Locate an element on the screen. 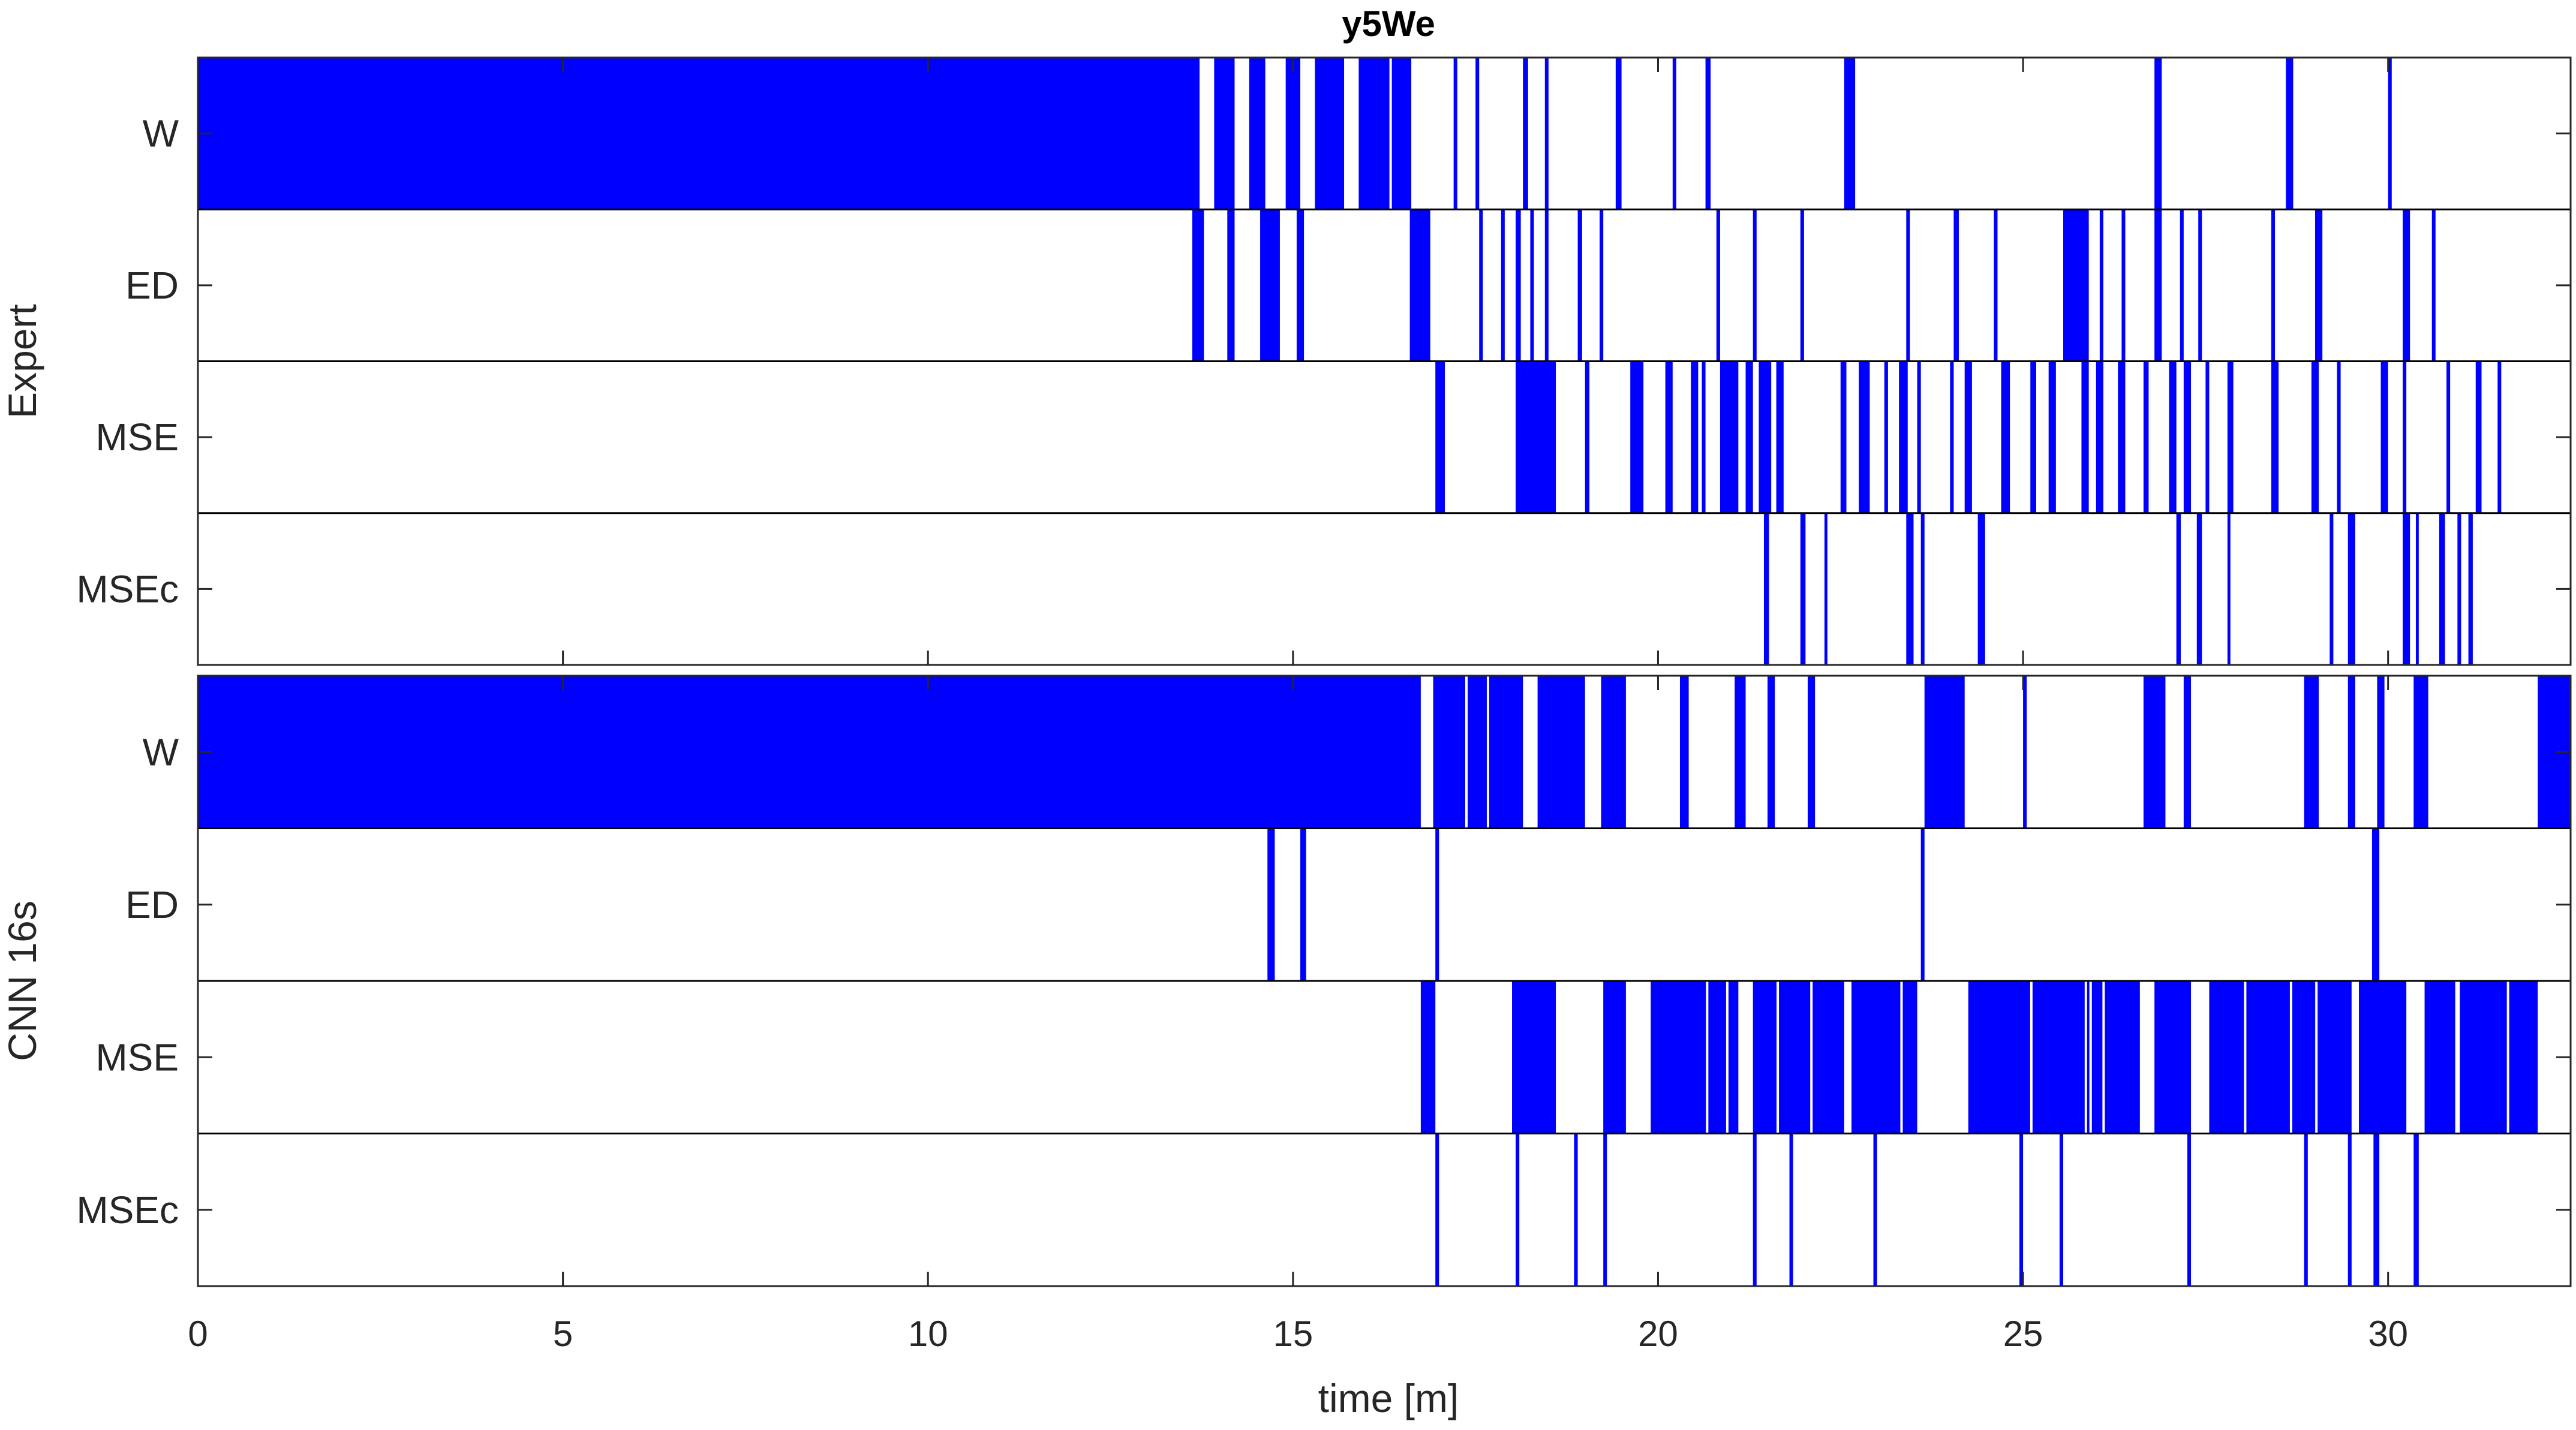 This screenshot has width=2576, height=1430. chart-title: y5We is located at coordinates (1389, 24).